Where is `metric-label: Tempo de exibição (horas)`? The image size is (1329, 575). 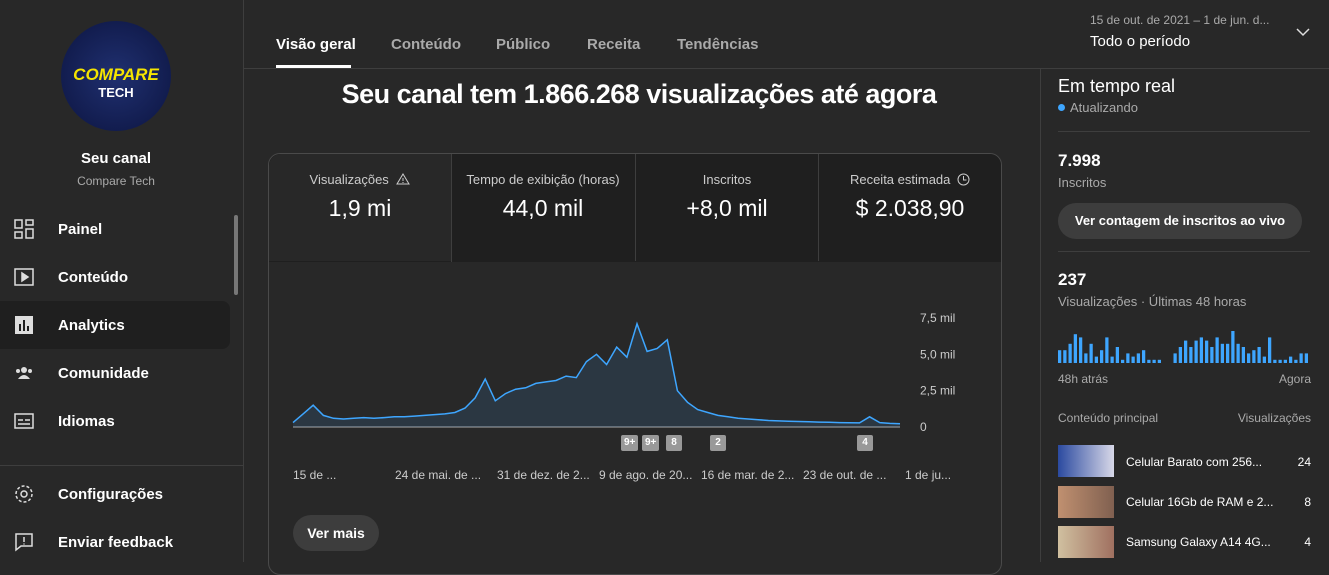
metric-label: Tempo de exibição (horas) is located at coordinates (543, 179).